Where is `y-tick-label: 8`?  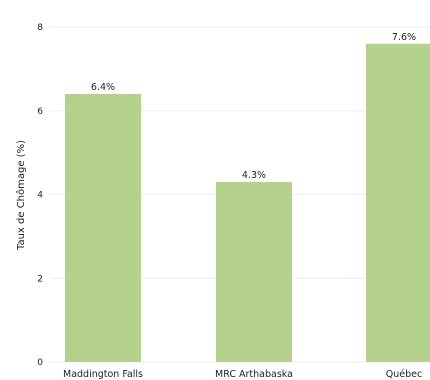 y-tick-label: 8 is located at coordinates (40, 28).